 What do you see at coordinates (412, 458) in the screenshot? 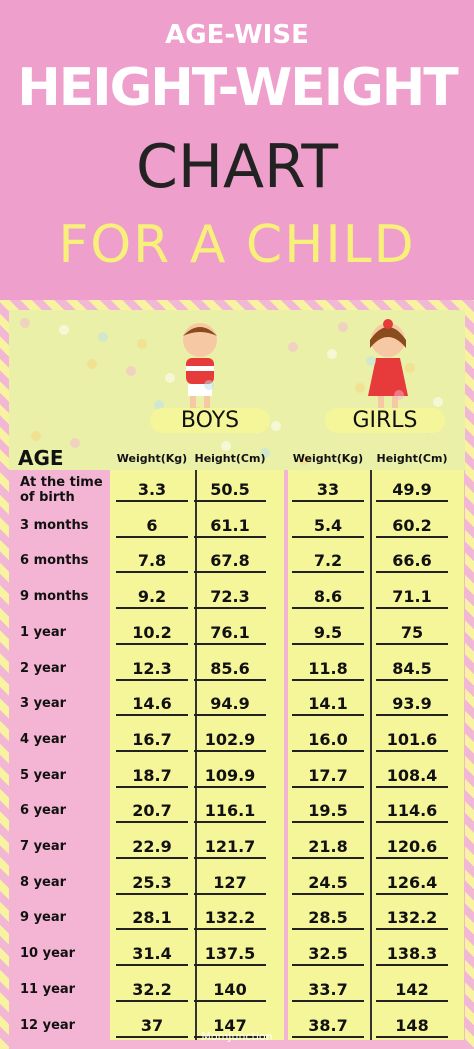
I see `column-header: Height(Cm)` at bounding box center [412, 458].